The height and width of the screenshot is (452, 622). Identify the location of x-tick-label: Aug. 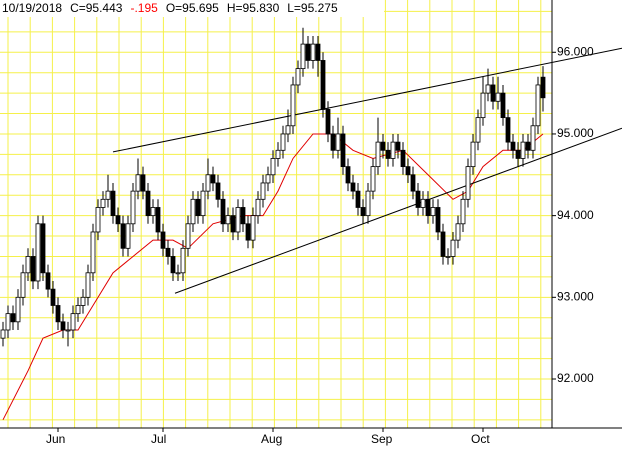
(271, 439).